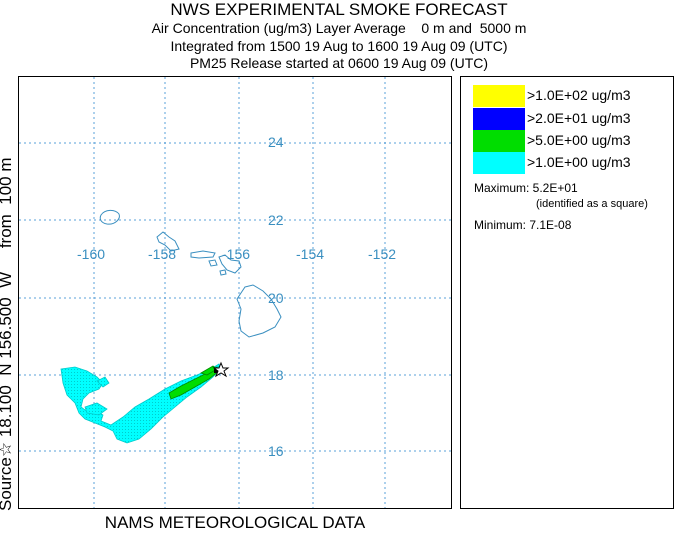 The height and width of the screenshot is (533, 678). I want to click on legend-swatch-cyan, so click(499, 163).